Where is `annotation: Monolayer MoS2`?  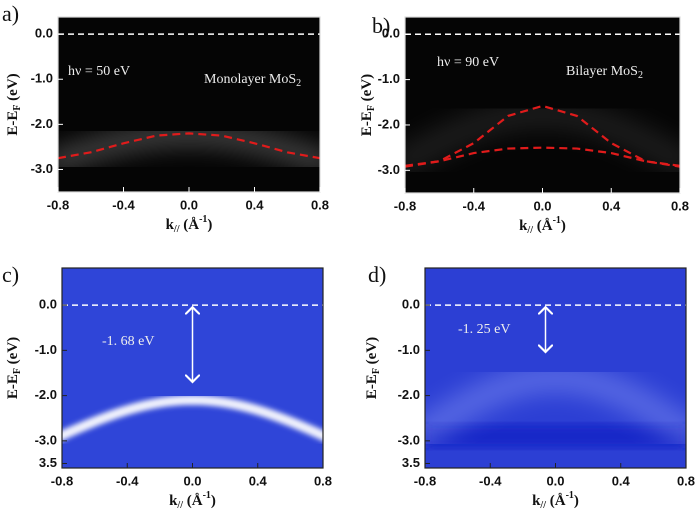
annotation: Monolayer MoS2 is located at coordinates (252, 80).